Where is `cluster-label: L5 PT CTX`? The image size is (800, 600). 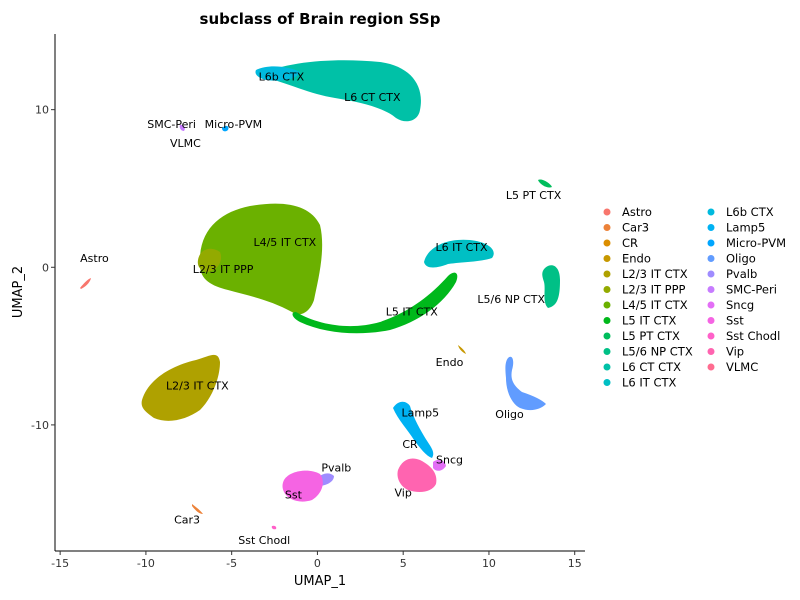
cluster-label: L5 PT CTX is located at coordinates (534, 195).